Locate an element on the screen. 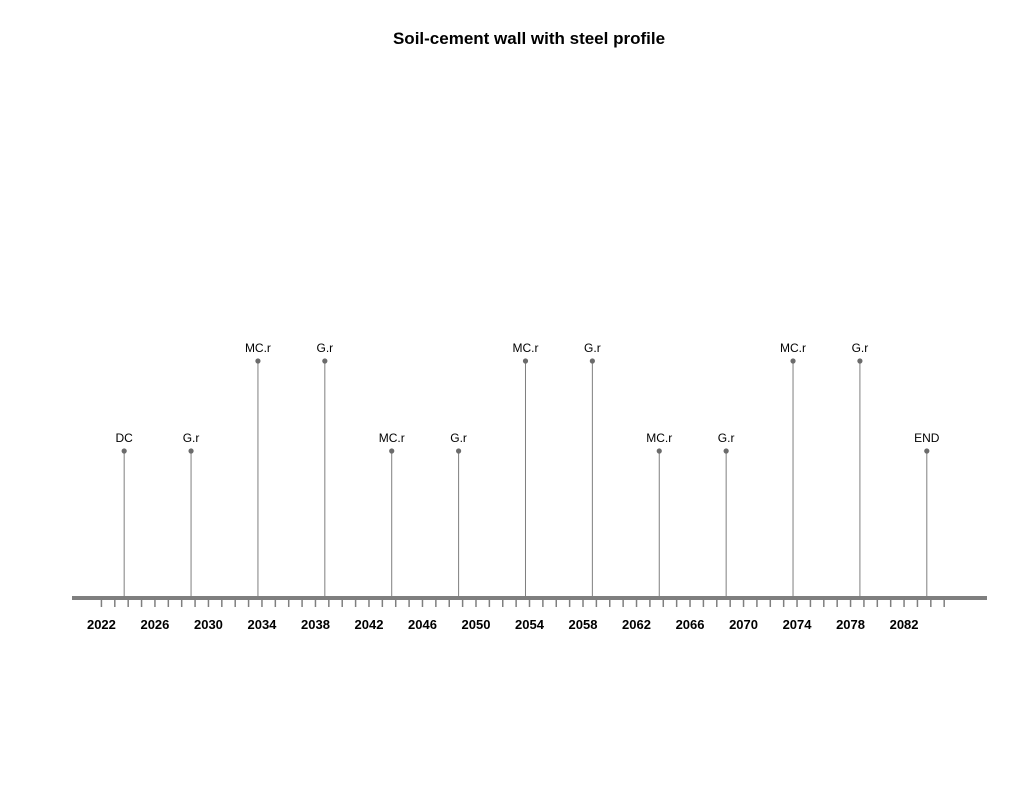 The width and height of the screenshot is (1024, 800). year-tick-label: 2078 is located at coordinates (850, 624).